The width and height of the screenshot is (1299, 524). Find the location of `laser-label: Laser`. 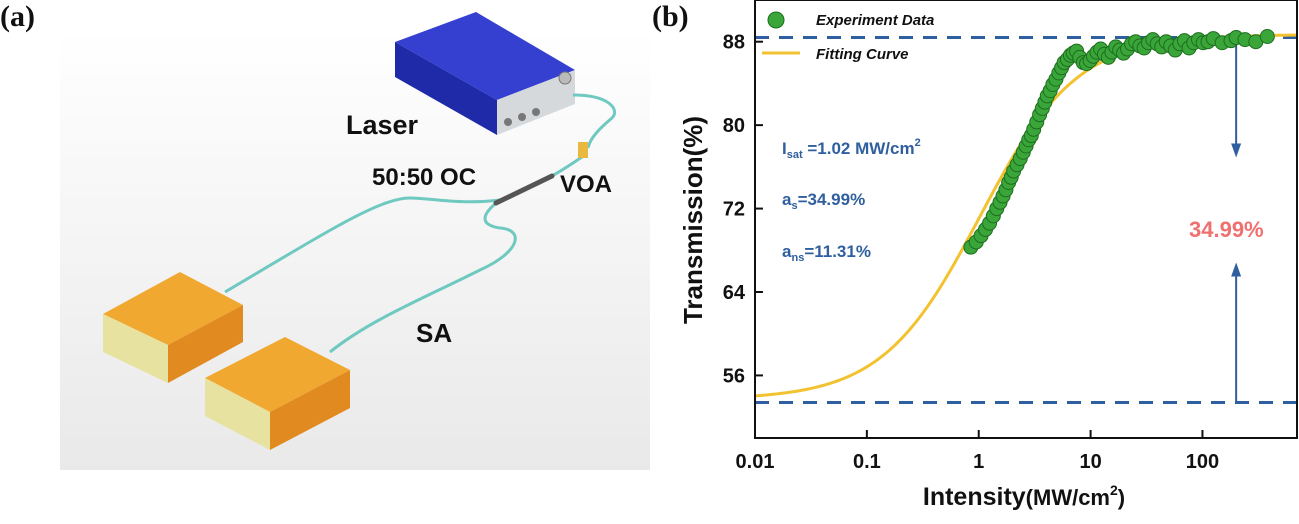

laser-label: Laser is located at coordinates (382, 125).